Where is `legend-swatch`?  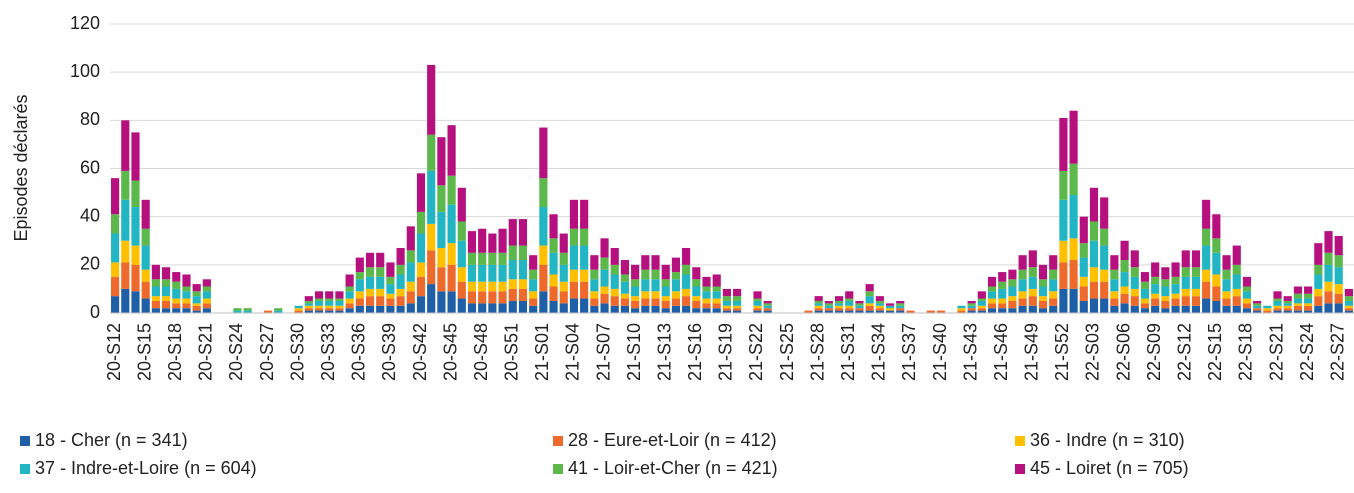 legend-swatch is located at coordinates (1020, 469).